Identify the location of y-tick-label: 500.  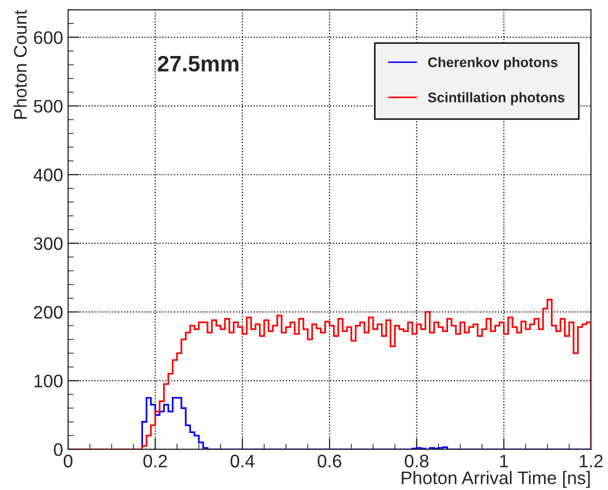
(48, 106).